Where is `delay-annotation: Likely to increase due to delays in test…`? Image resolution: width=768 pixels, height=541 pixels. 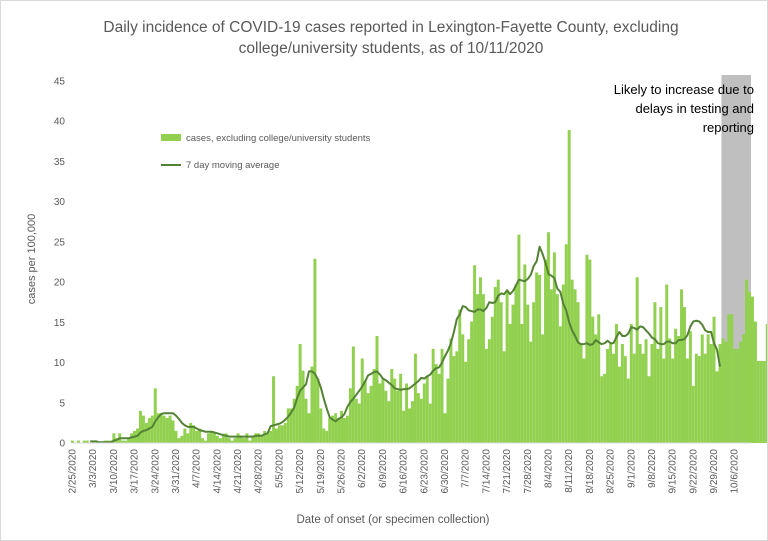 delay-annotation: Likely to increase due to delays in test… is located at coordinates (683, 108).